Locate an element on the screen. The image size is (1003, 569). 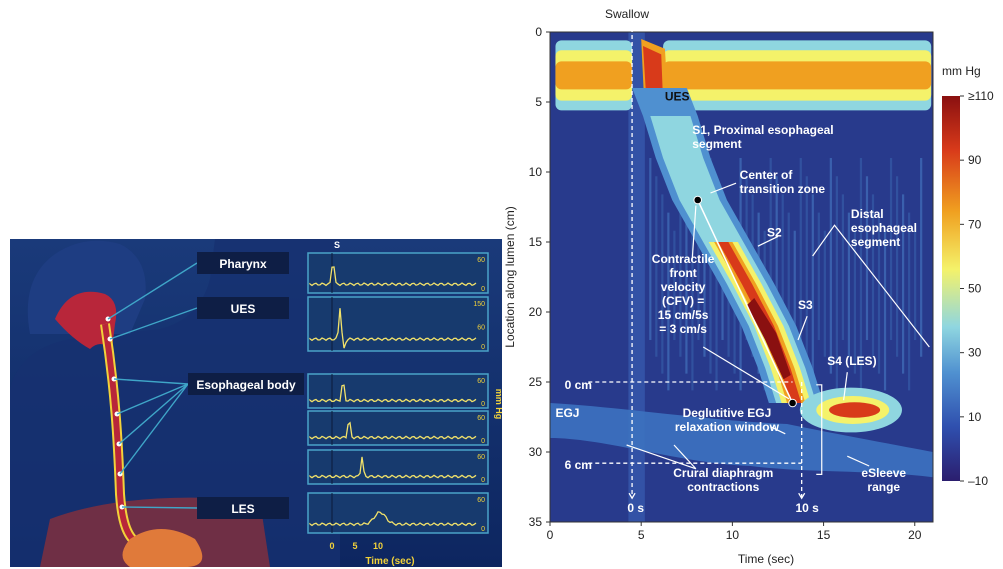
esleeve-bracket is located at coordinates (819, 429).